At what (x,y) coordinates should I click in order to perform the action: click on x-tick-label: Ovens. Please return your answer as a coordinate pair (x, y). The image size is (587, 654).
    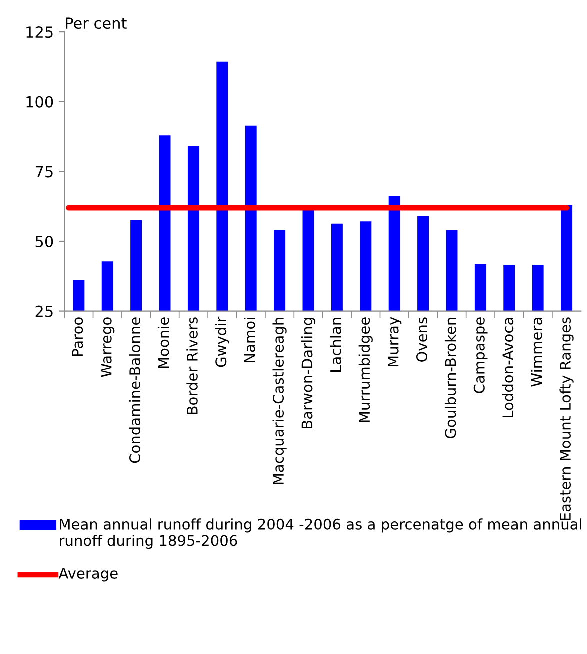
    Looking at the image, I should click on (422, 340).